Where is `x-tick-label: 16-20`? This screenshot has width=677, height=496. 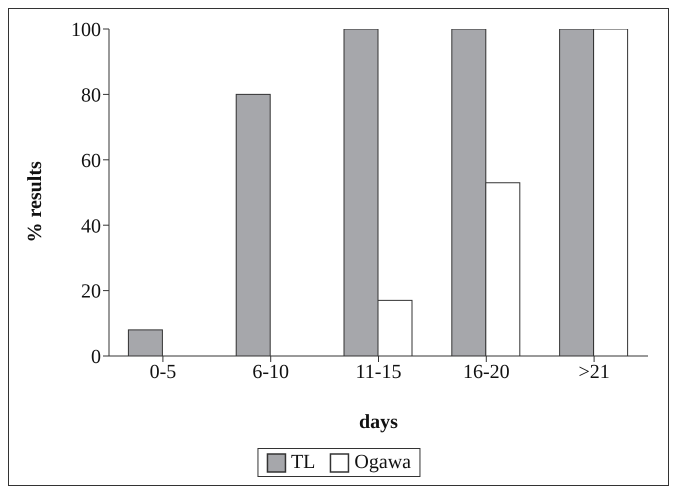 x-tick-label: 16-20 is located at coordinates (486, 372).